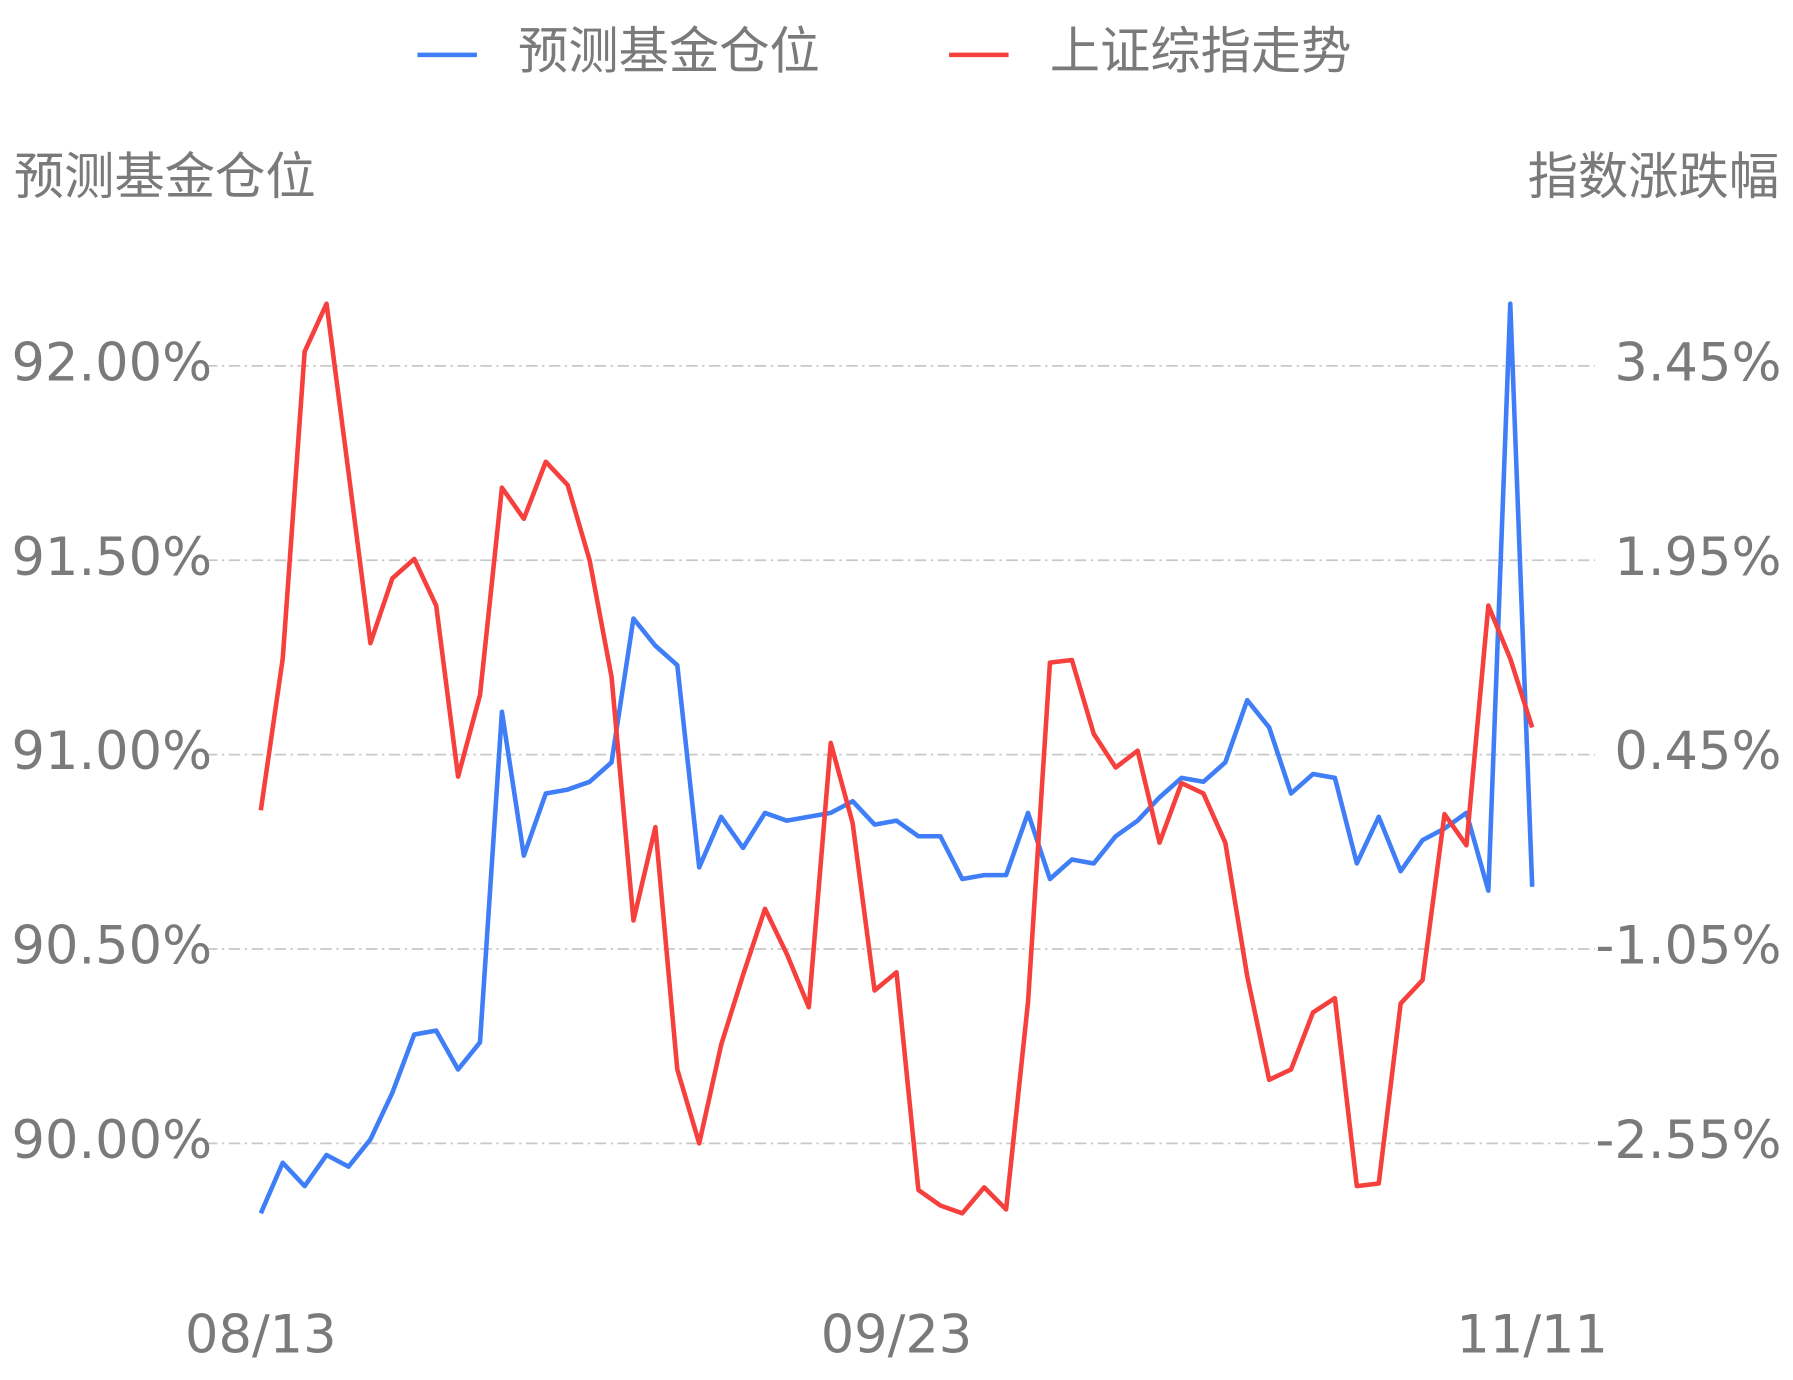 The height and width of the screenshot is (1380, 1793). I want to click on y2-tick-label: 1.95%, so click(1697, 557).